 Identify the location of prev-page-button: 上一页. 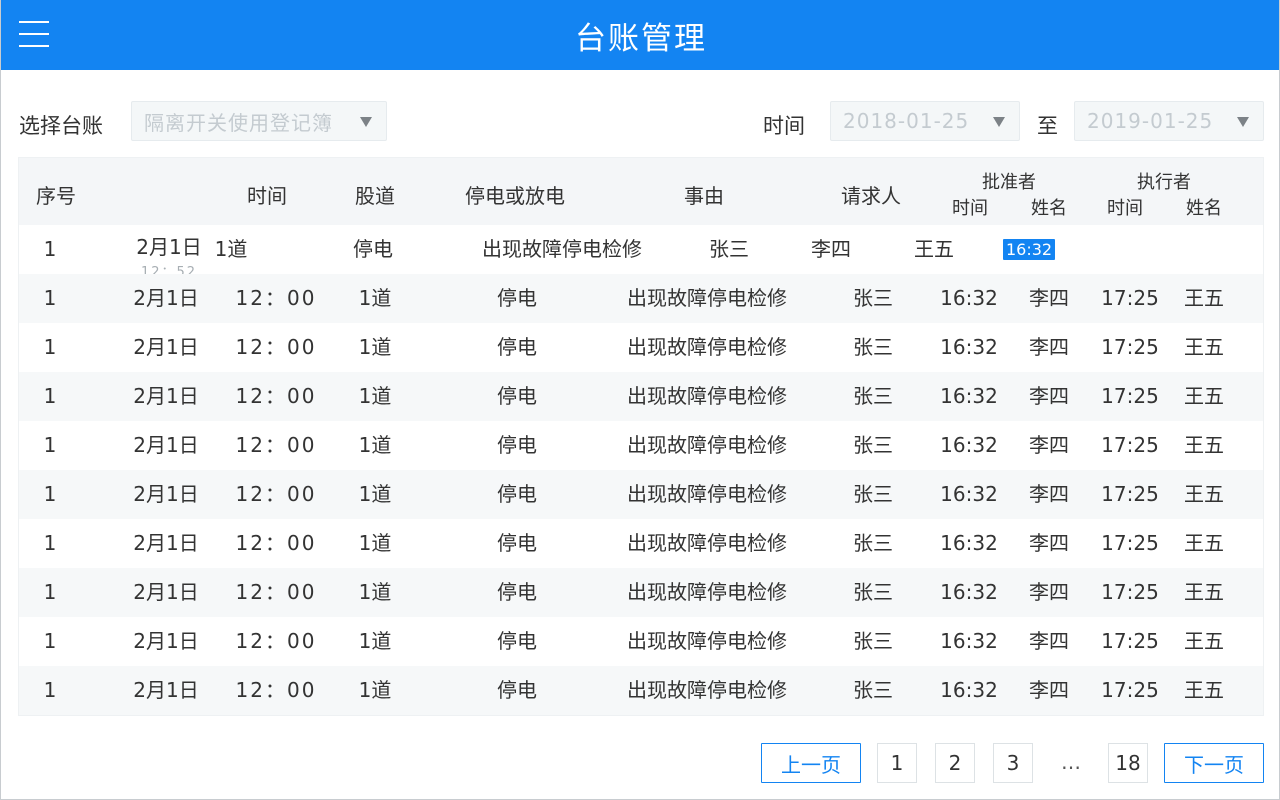
(811, 763).